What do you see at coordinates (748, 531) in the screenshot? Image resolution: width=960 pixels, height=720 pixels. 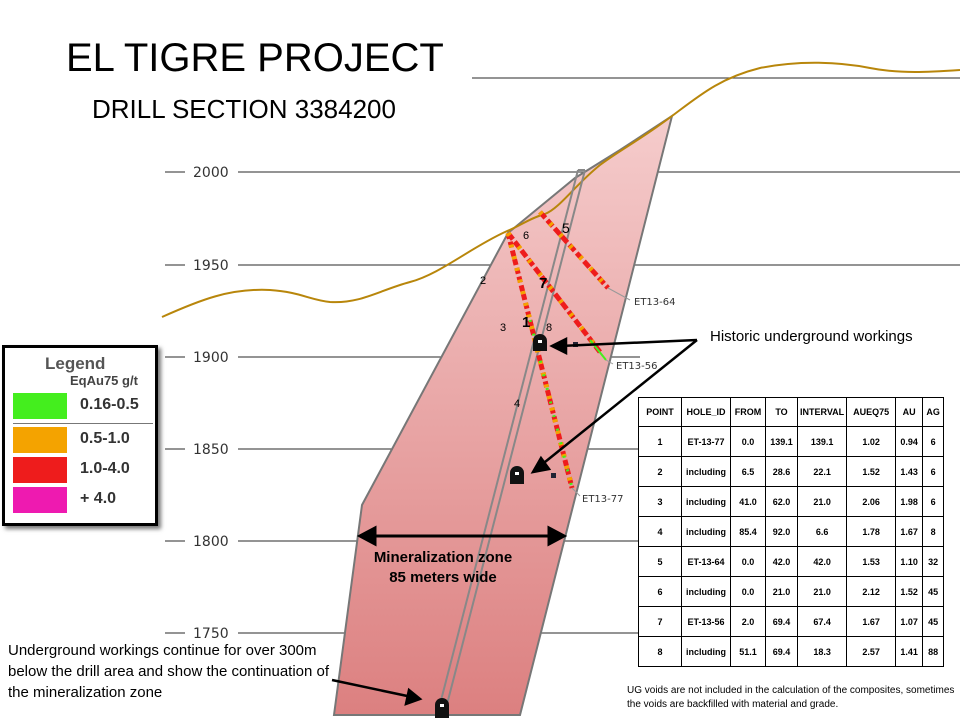 I see `table-cell: 85.4` at bounding box center [748, 531].